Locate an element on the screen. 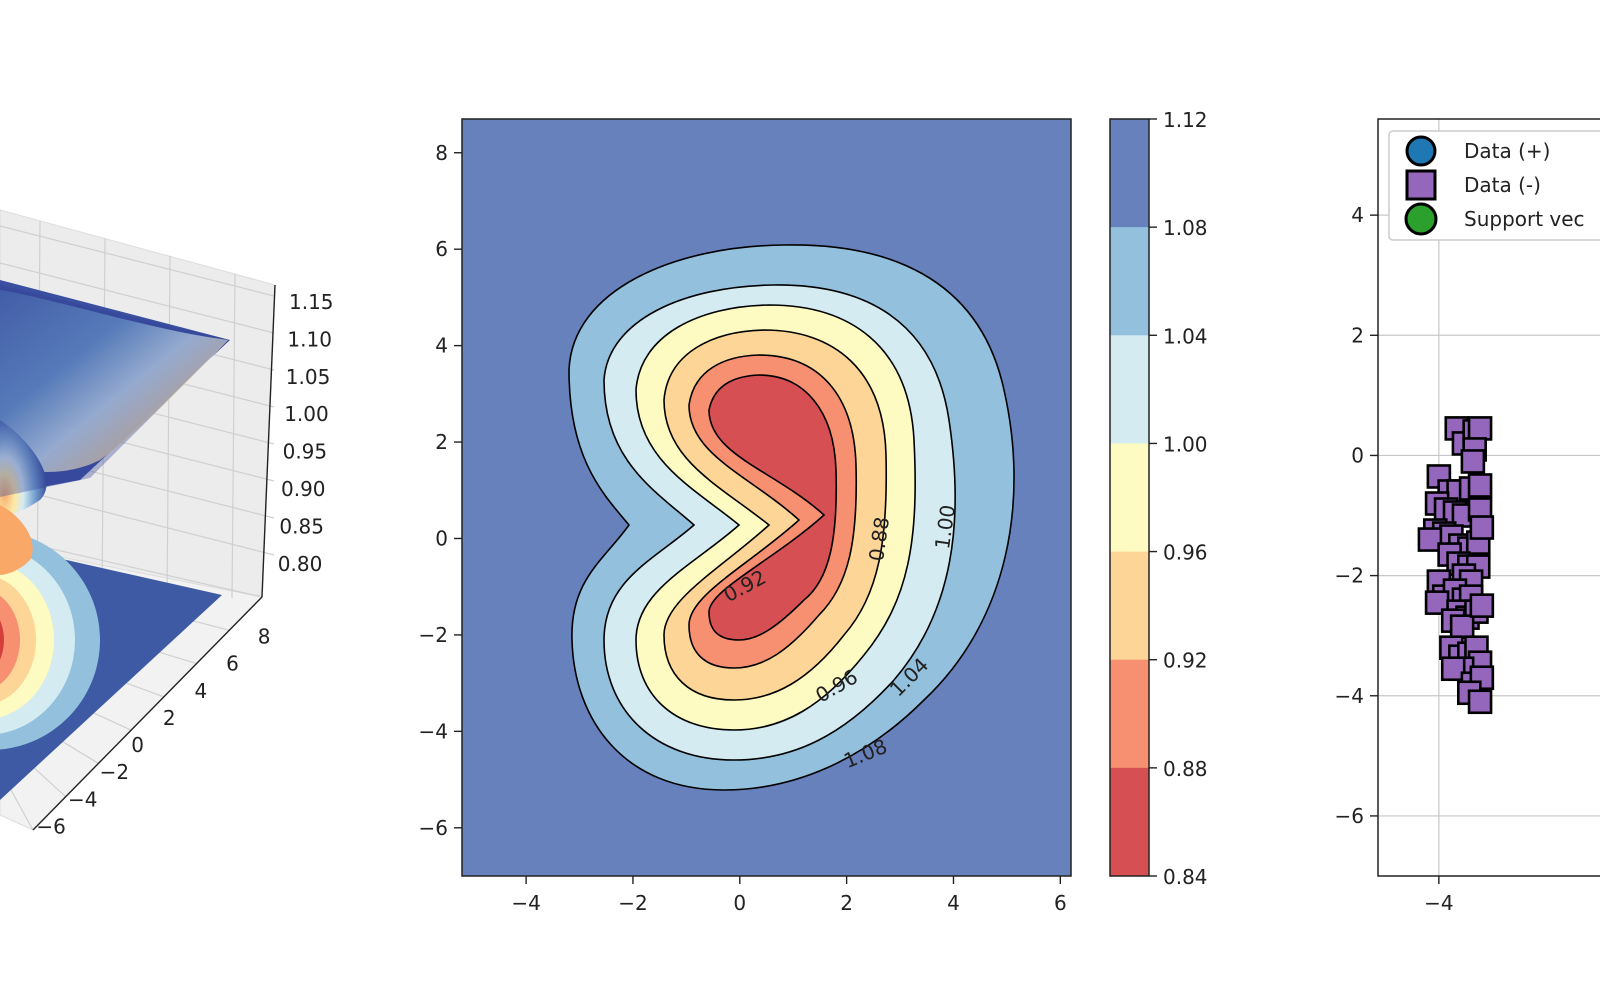 Image resolution: width=1600 pixels, height=1000 pixels. colorbar-tick-label: 1.08 is located at coordinates (1185, 228).